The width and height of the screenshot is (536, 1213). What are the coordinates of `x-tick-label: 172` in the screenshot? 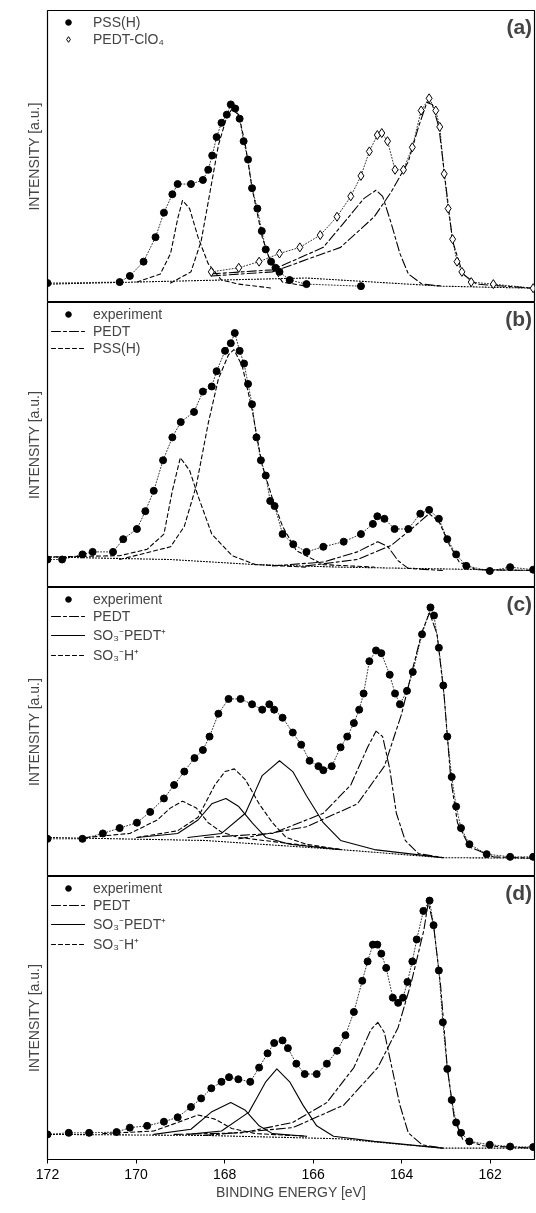 It's located at (47, 1173).